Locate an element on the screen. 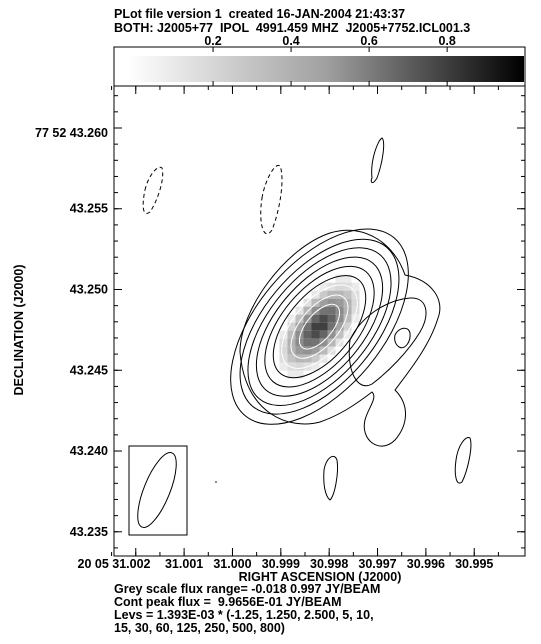  beam-box is located at coordinates (158, 490).